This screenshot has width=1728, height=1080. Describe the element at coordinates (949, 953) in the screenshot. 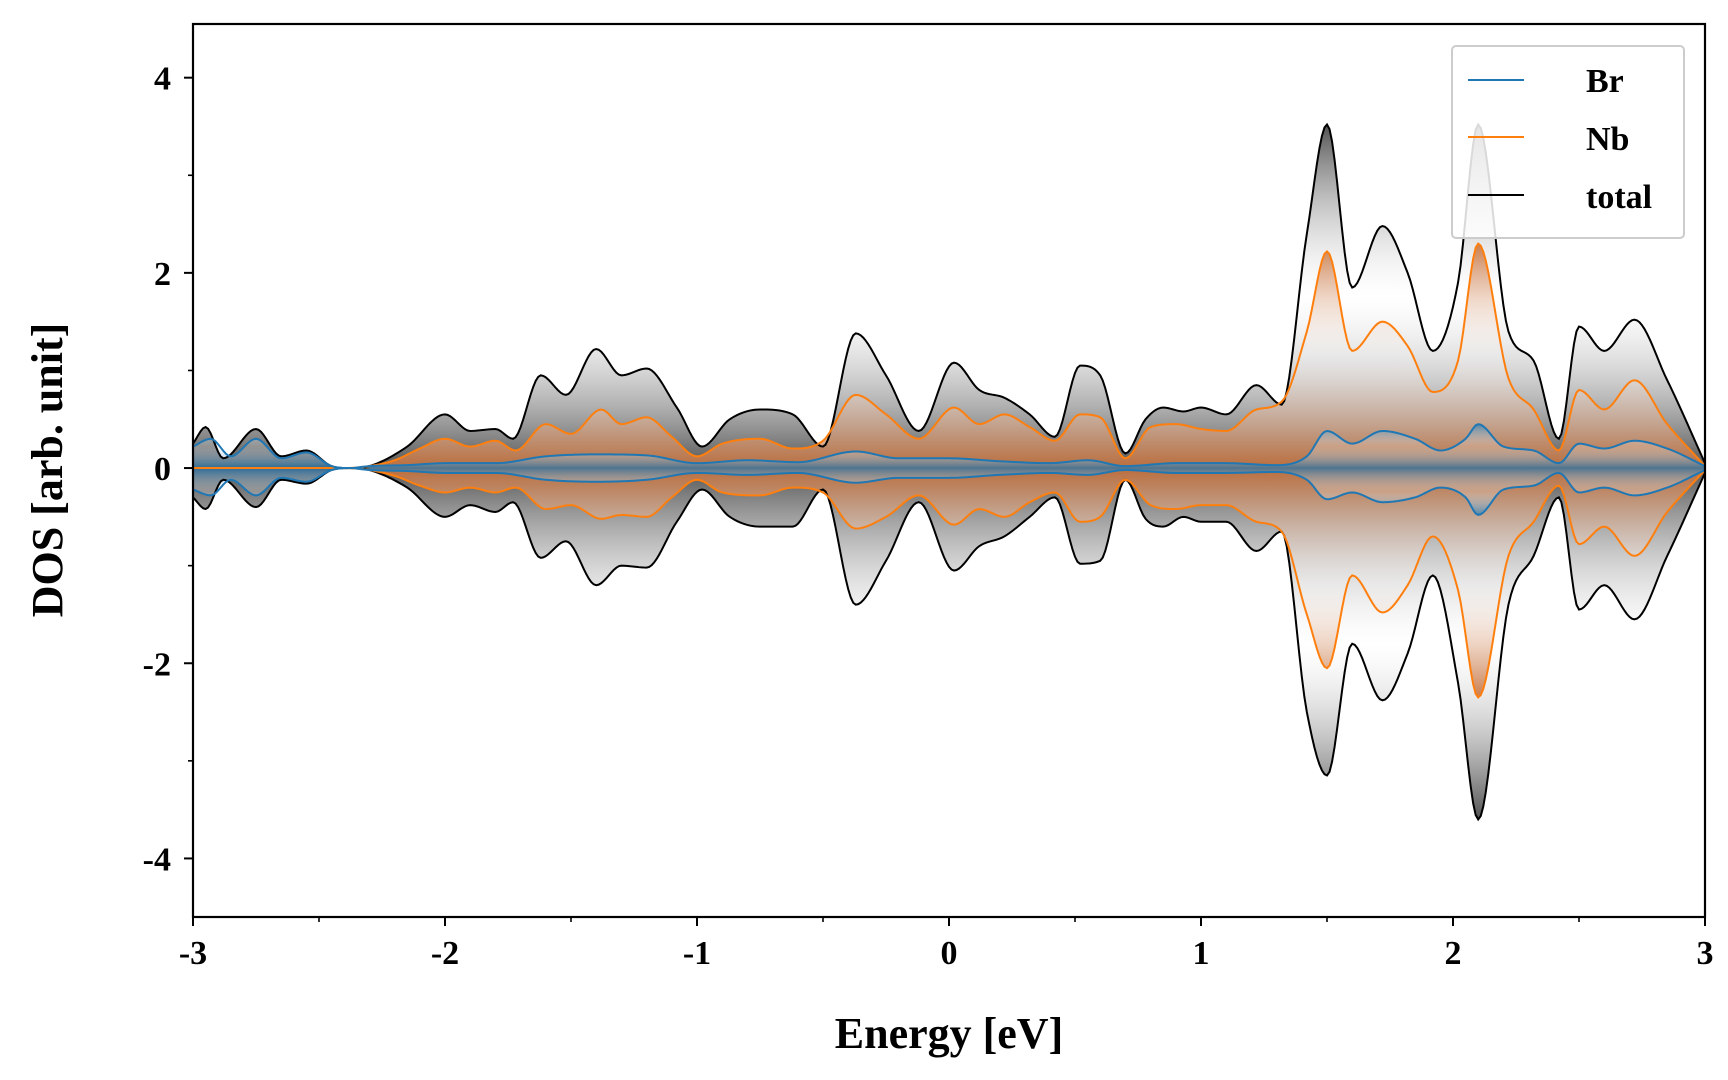

I see `x-tick-label: 0` at that location.